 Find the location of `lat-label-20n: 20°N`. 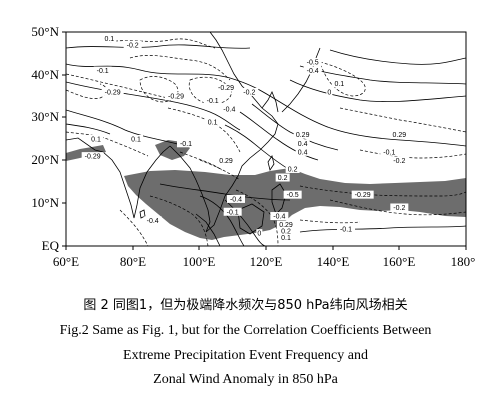

lat-label-20n: 20°N is located at coordinates (45, 159).